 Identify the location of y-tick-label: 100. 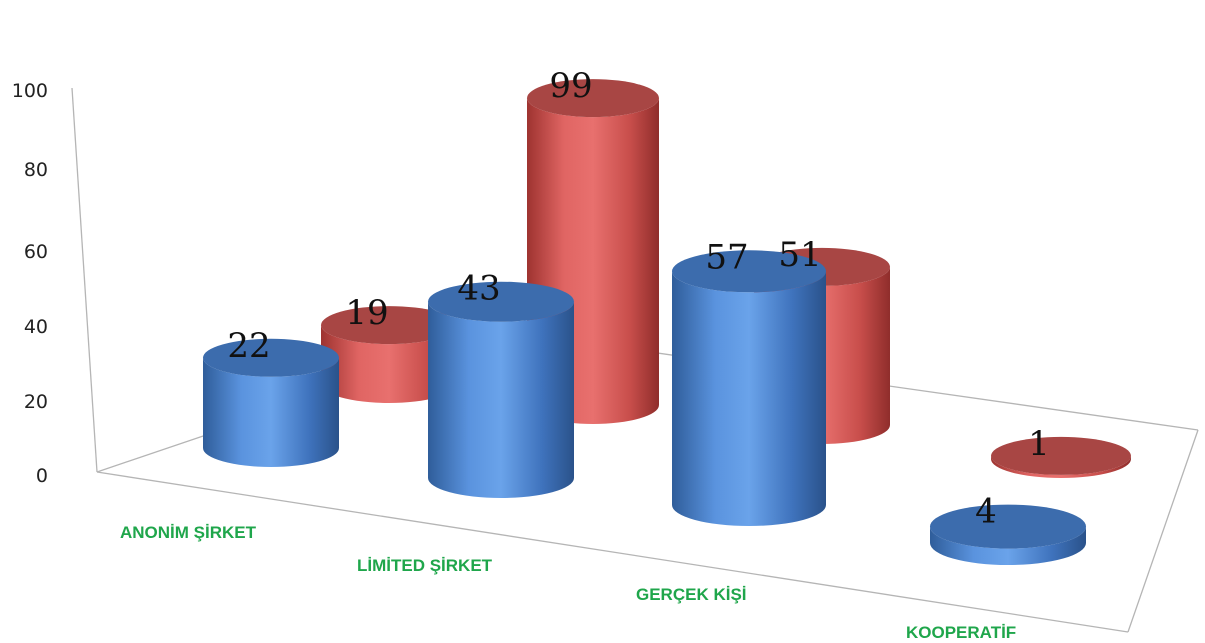
(30, 91).